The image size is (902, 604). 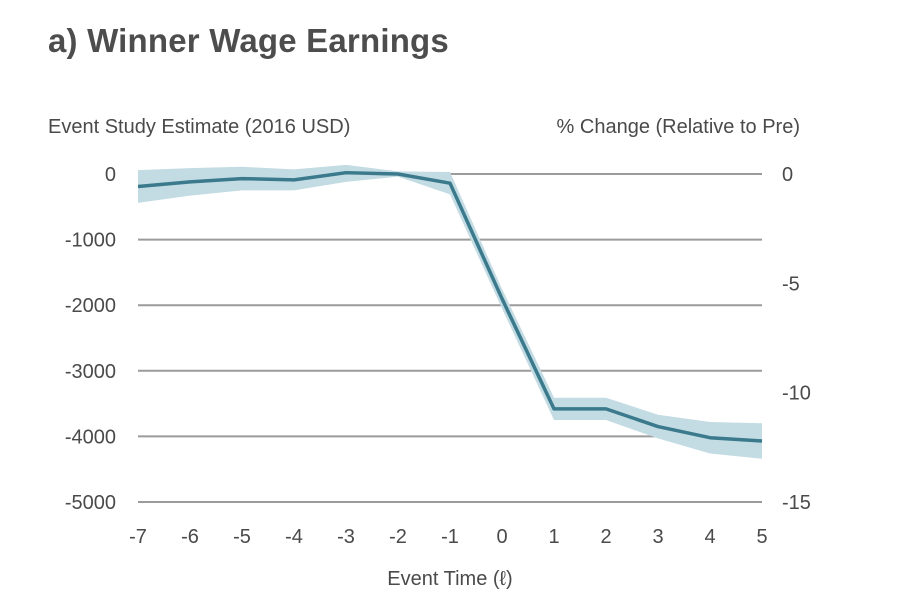 I want to click on x-tick-label: 0, so click(x=501, y=537).